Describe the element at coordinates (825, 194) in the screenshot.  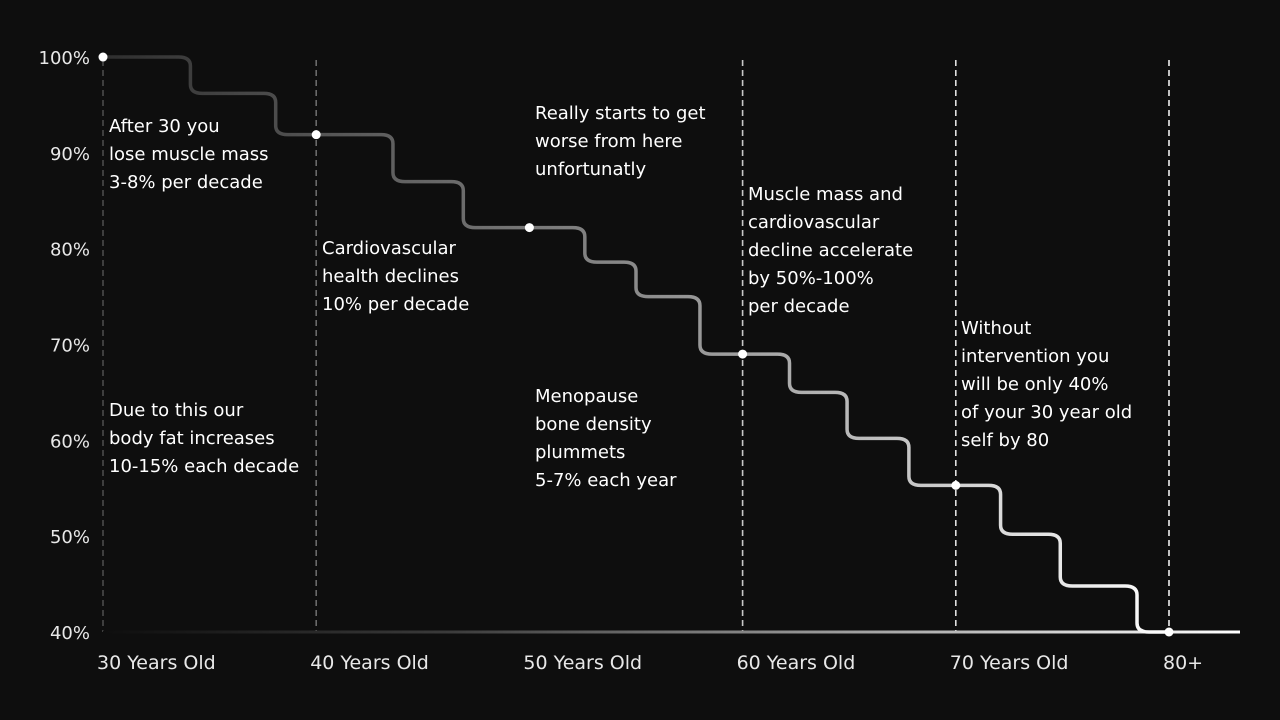
I see `annotation-line: Muscle mass and` at that location.